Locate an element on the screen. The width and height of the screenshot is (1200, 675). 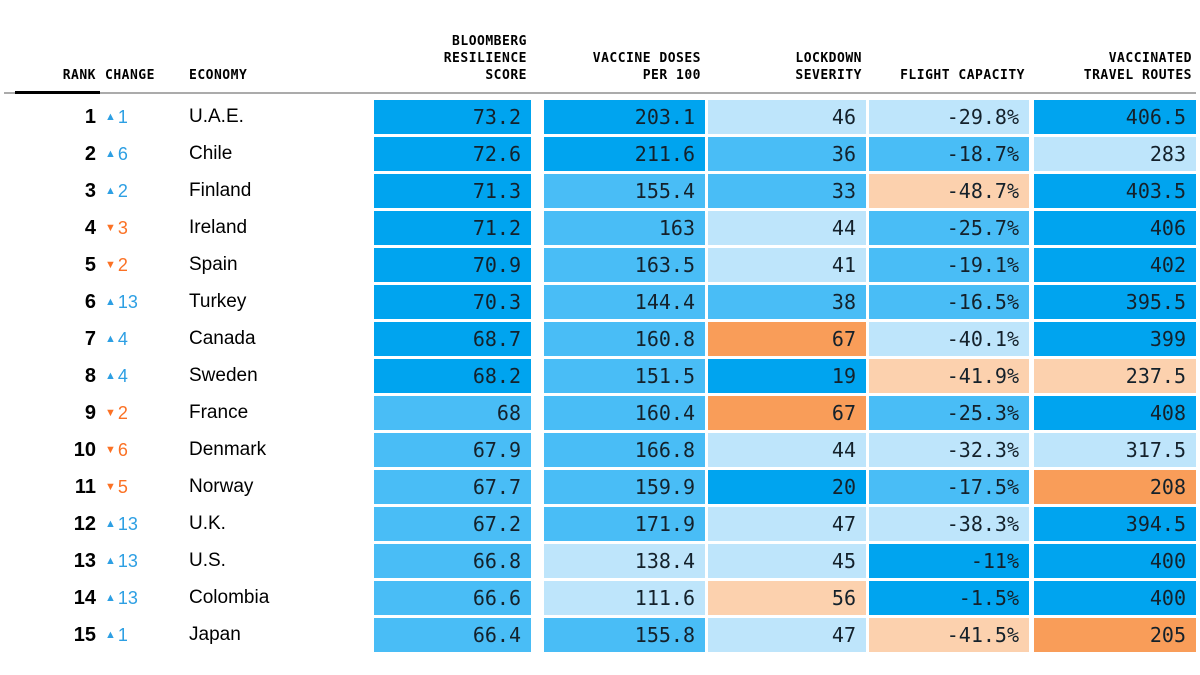
rank-value: 2 is located at coordinates (90, 154).